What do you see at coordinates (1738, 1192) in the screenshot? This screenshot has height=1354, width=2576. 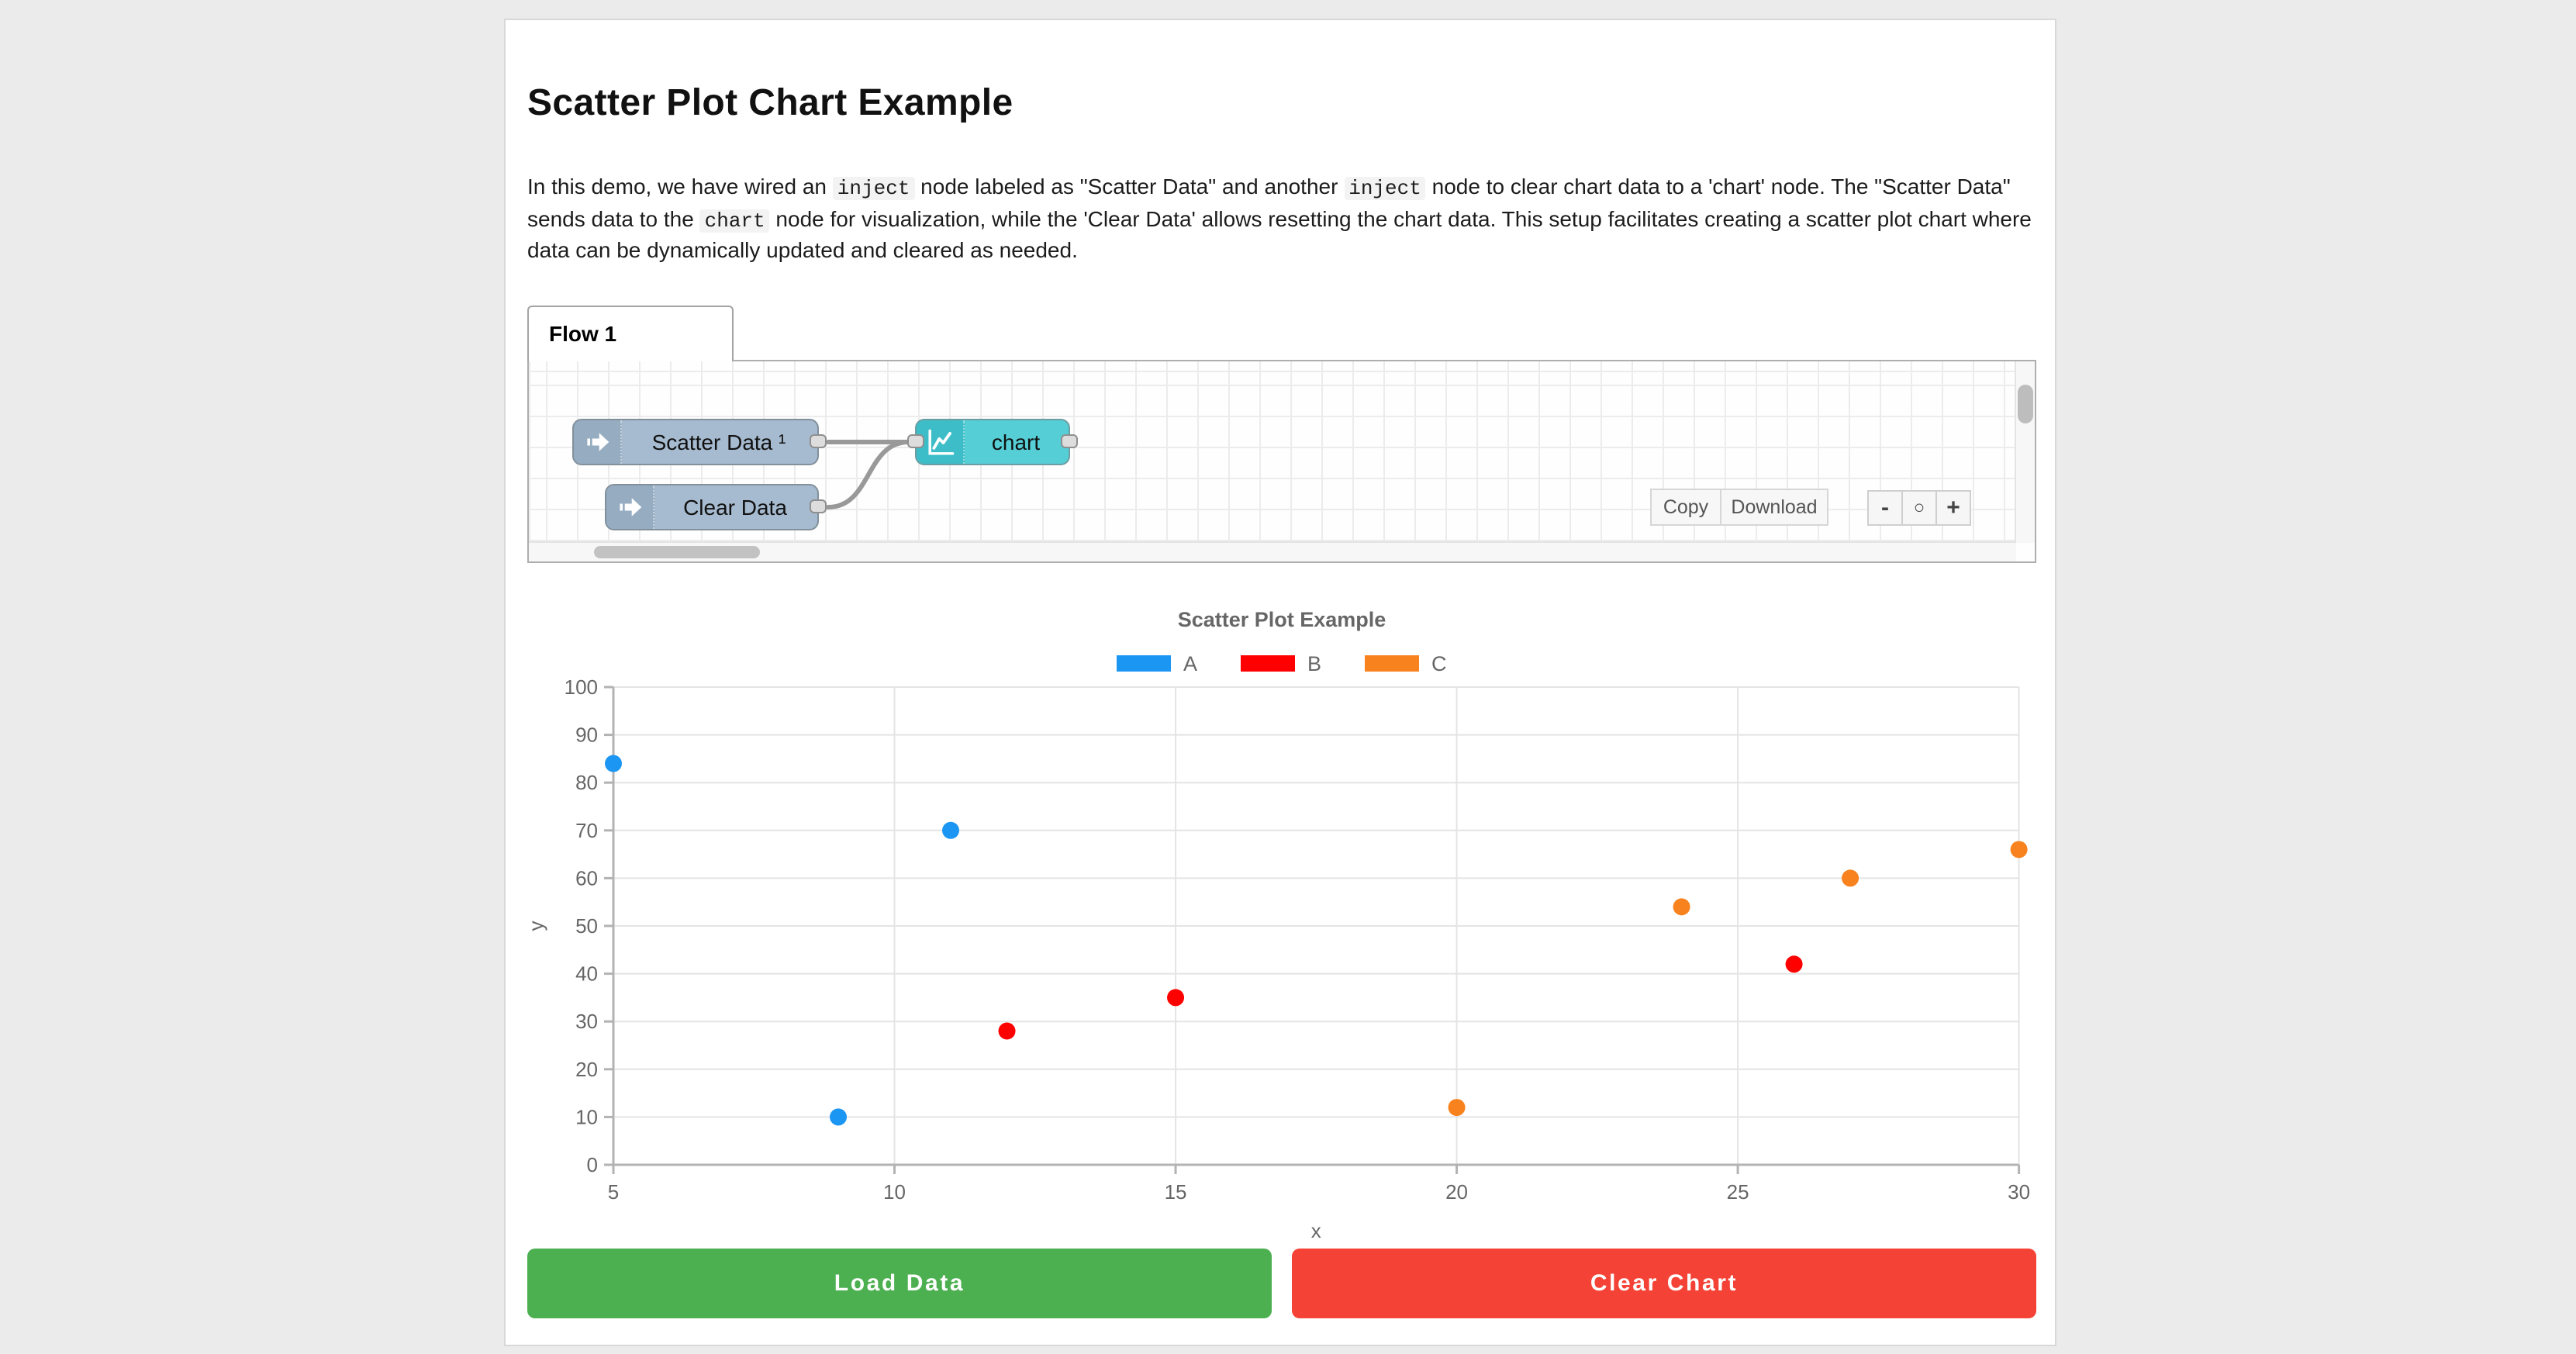 I see `x-tick-label: 25` at bounding box center [1738, 1192].